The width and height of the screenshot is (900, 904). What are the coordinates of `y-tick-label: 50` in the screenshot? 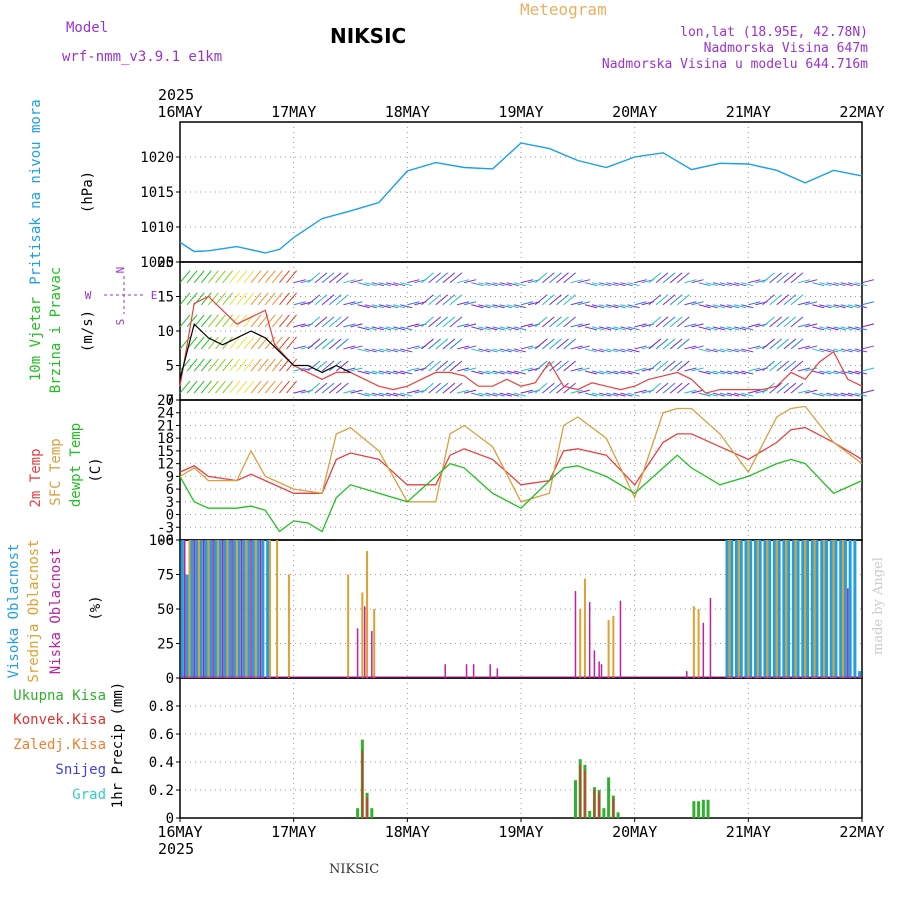 It's located at (165, 610).